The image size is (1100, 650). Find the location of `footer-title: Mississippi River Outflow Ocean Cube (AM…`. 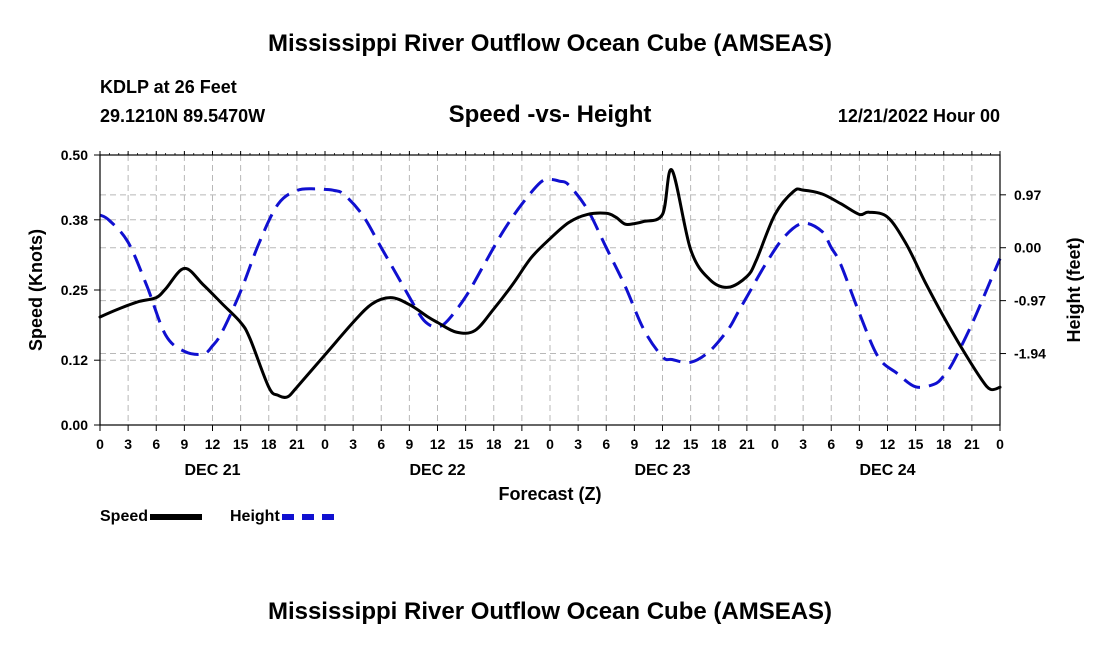

footer-title: Mississippi River Outflow Ocean Cube (AM… is located at coordinates (550, 611).